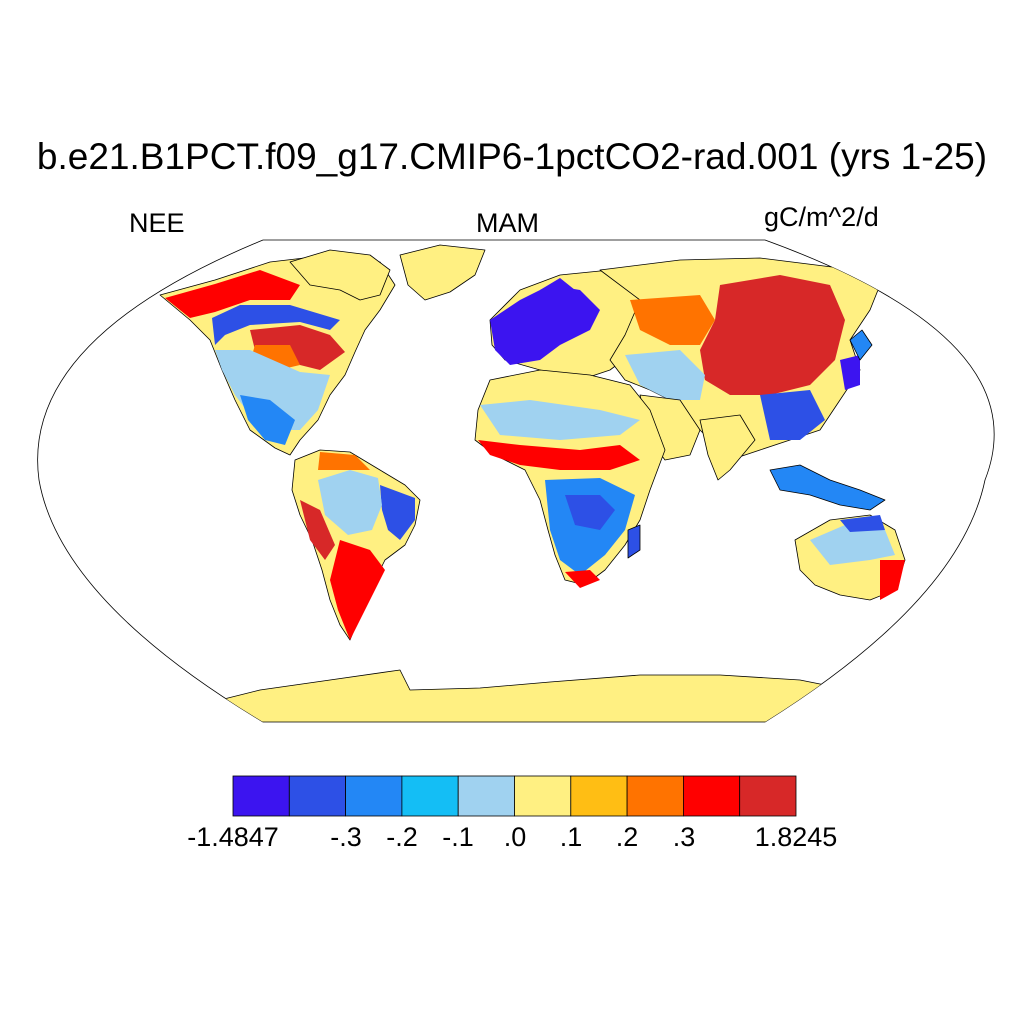 This screenshot has height=1024, width=1024. Describe the element at coordinates (560, 420) in the screenshot. I see `africa-lightblue` at that location.